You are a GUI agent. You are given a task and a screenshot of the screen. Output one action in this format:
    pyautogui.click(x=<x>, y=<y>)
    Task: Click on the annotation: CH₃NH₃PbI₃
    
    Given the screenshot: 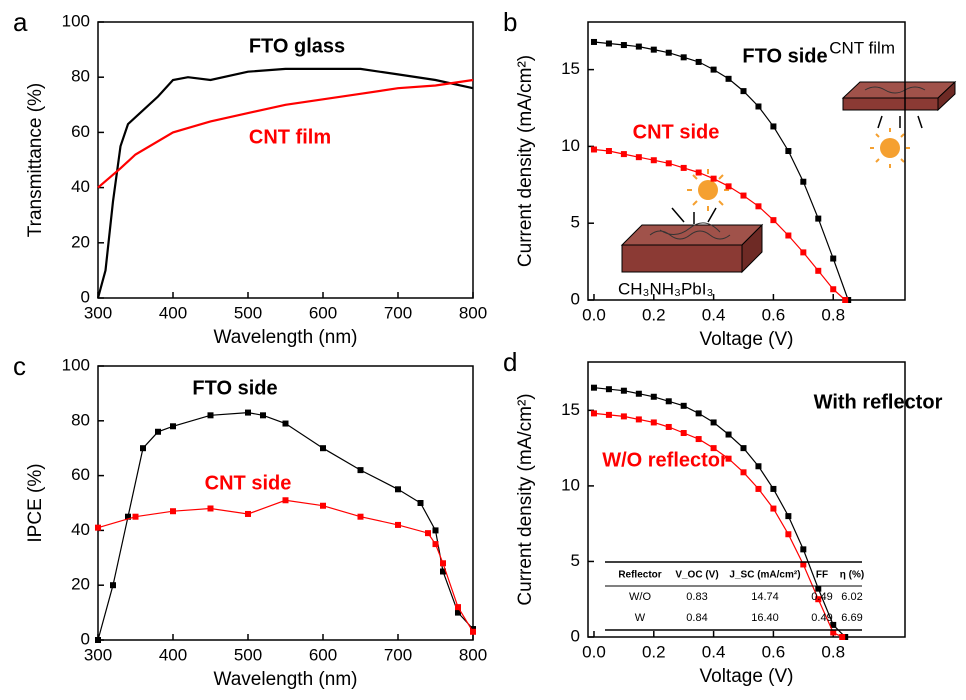 What is the action you would take?
    pyautogui.click(x=665, y=288)
    